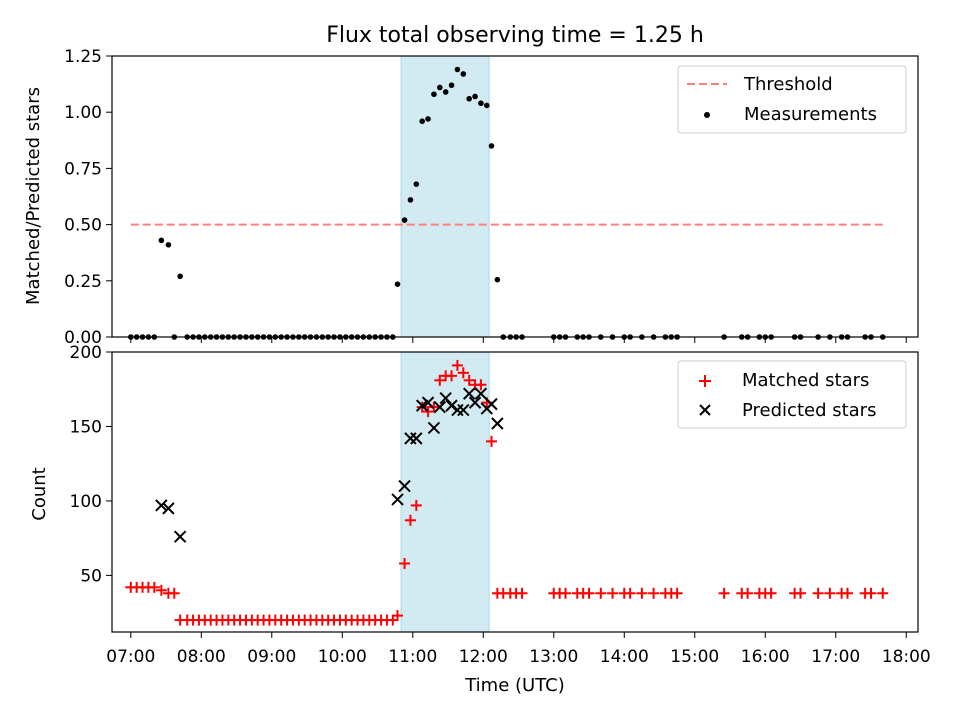  I want to click on bot-x-tick-label-3: 10:00, so click(342, 657).